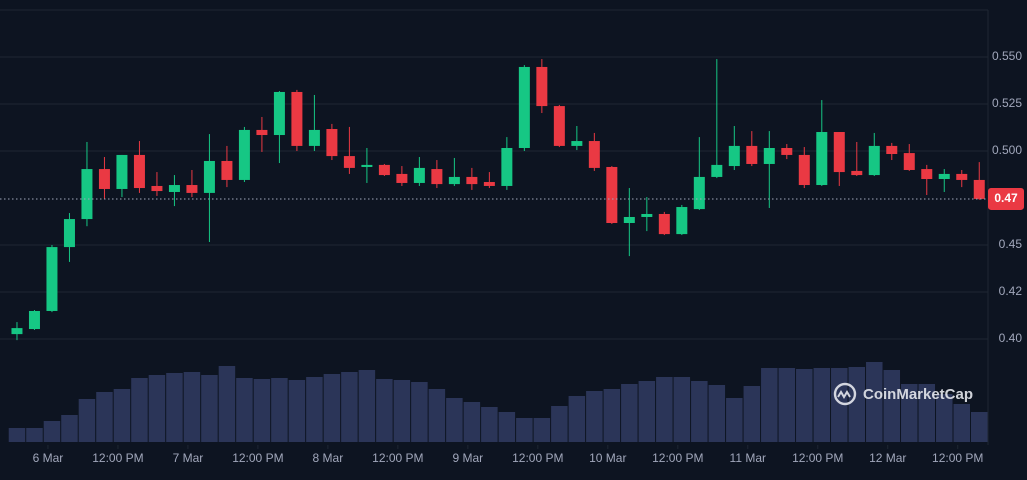 This screenshot has height=480, width=1027. What do you see at coordinates (1011, 338) in the screenshot?
I see `y-tick-label: 0.40` at bounding box center [1011, 338].